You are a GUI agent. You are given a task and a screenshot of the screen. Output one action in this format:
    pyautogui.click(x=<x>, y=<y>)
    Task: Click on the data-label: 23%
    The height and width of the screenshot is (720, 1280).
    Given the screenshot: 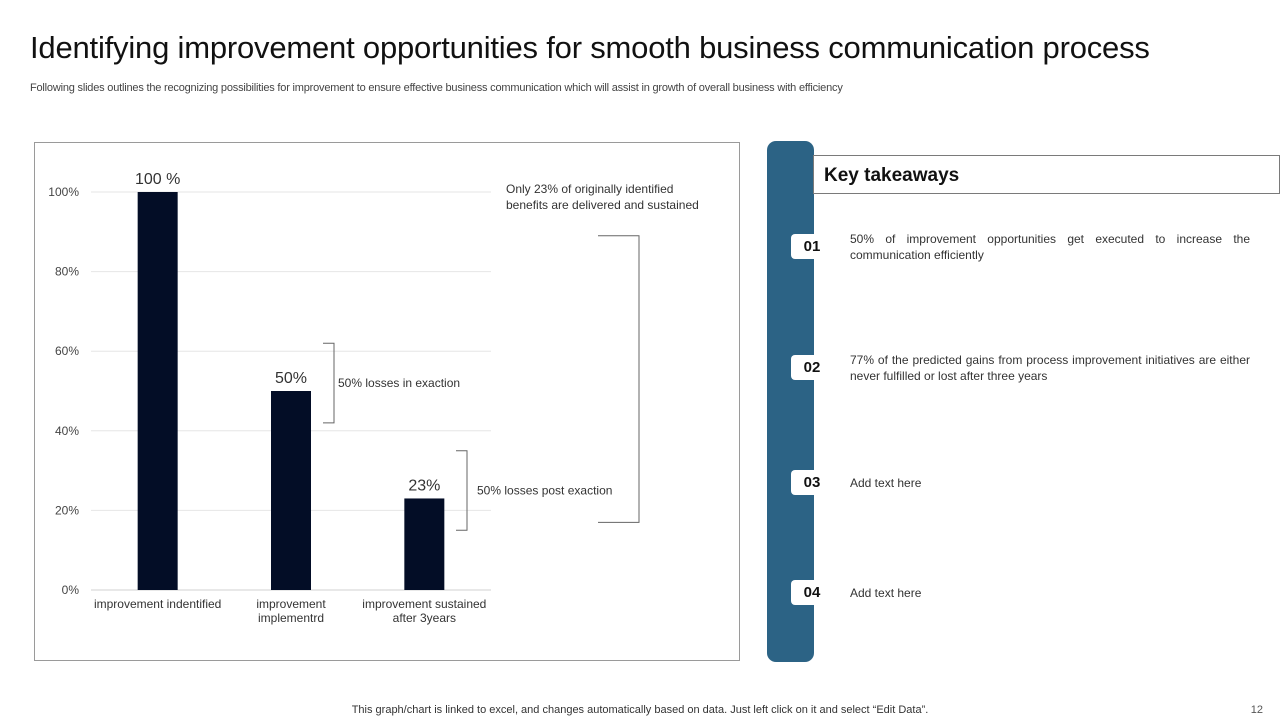 What is the action you would take?
    pyautogui.click(x=424, y=485)
    